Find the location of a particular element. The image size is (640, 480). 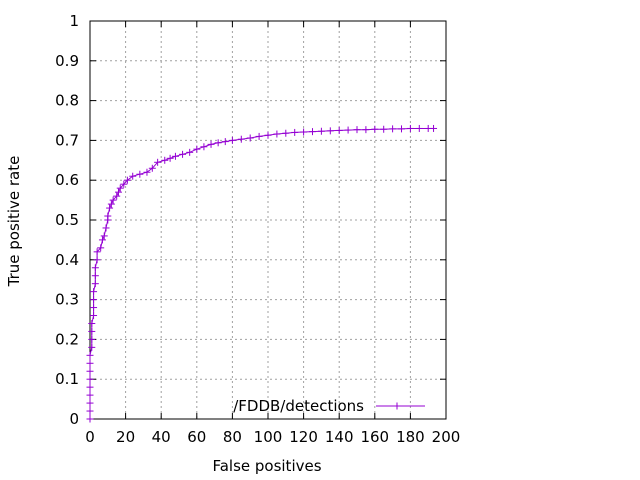

y-tick-label: 0.2 is located at coordinates (67, 339).